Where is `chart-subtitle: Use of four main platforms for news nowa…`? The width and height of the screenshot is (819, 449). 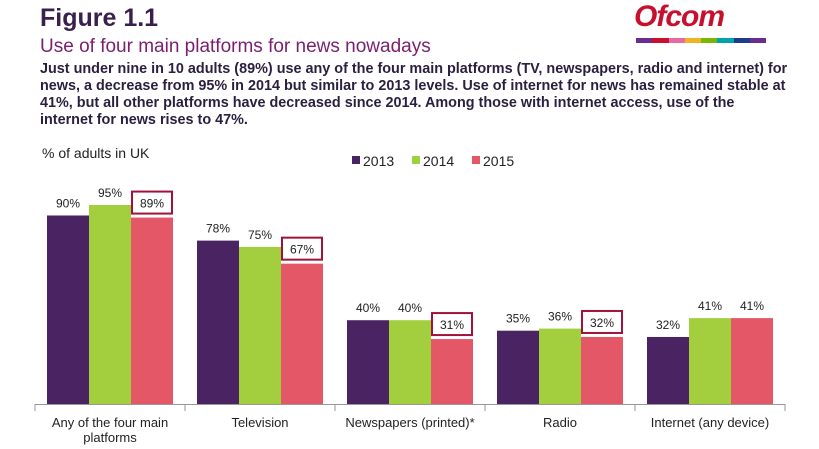 chart-subtitle: Use of four main platforms for news nowa… is located at coordinates (235, 46).